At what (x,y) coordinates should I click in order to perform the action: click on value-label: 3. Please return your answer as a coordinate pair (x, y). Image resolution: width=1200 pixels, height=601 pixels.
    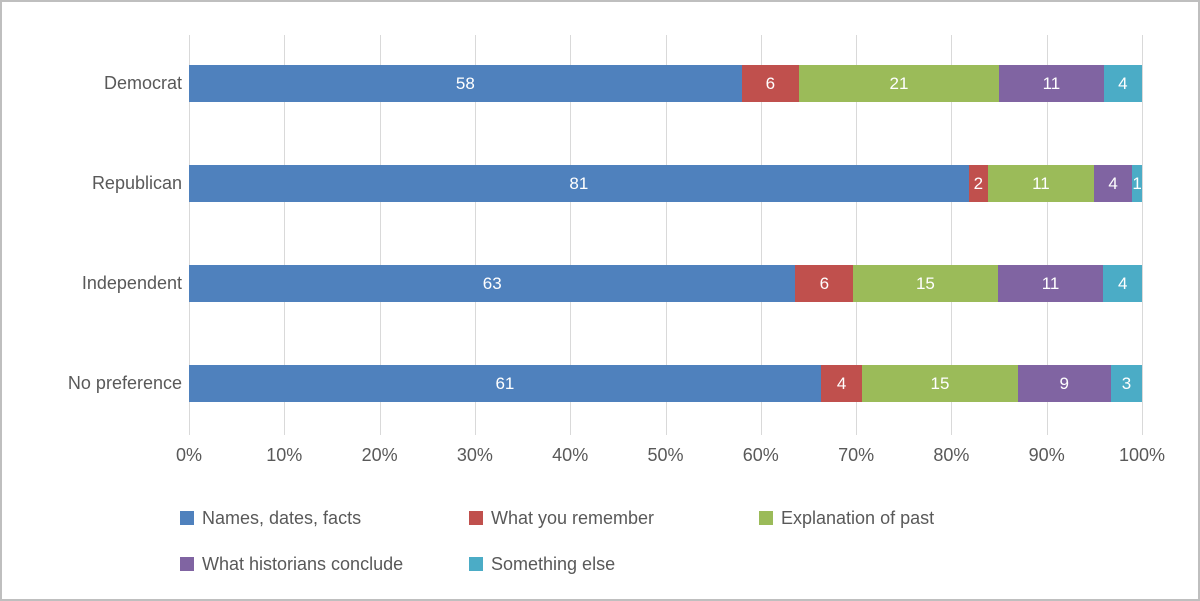
    Looking at the image, I should click on (1126, 383).